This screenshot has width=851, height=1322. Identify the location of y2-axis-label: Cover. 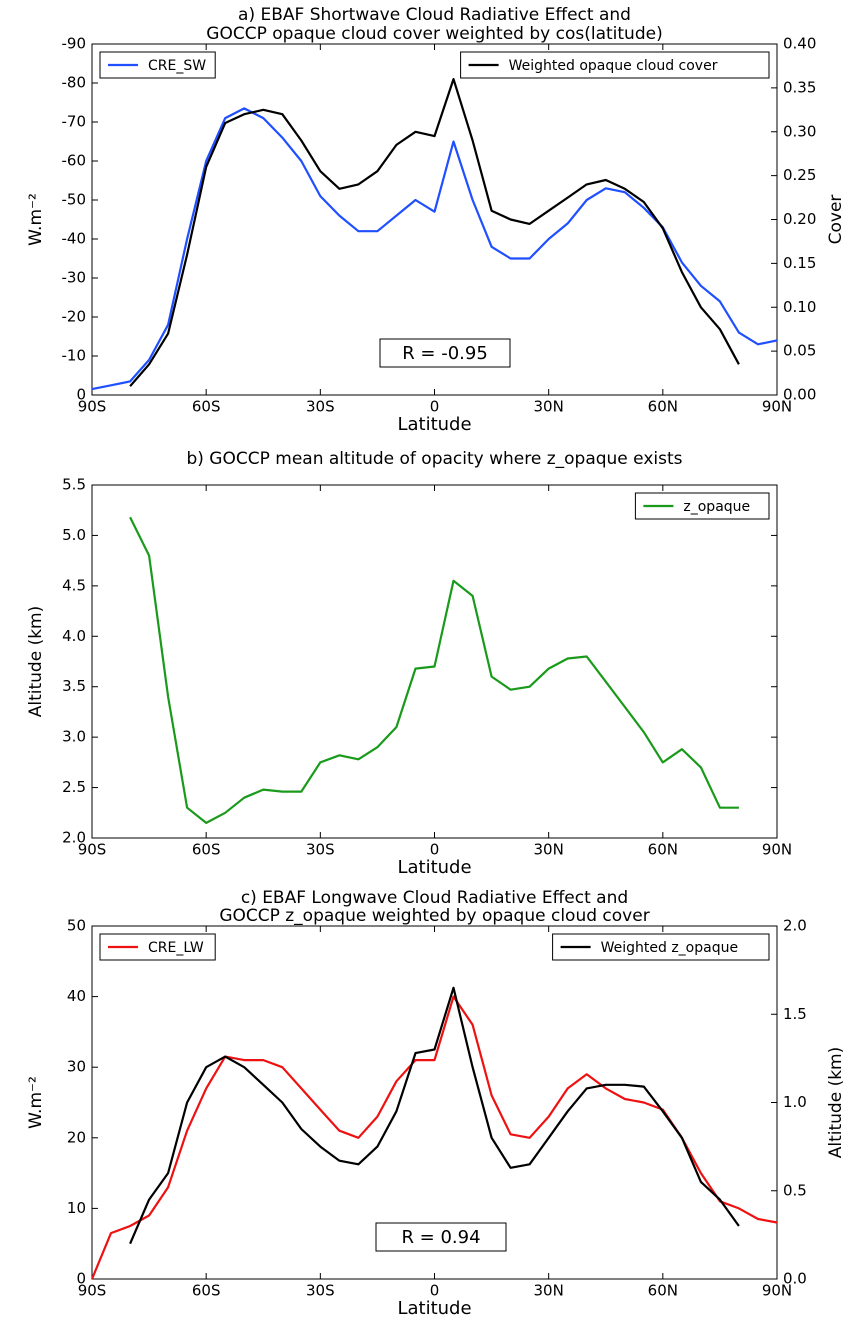
(836, 220).